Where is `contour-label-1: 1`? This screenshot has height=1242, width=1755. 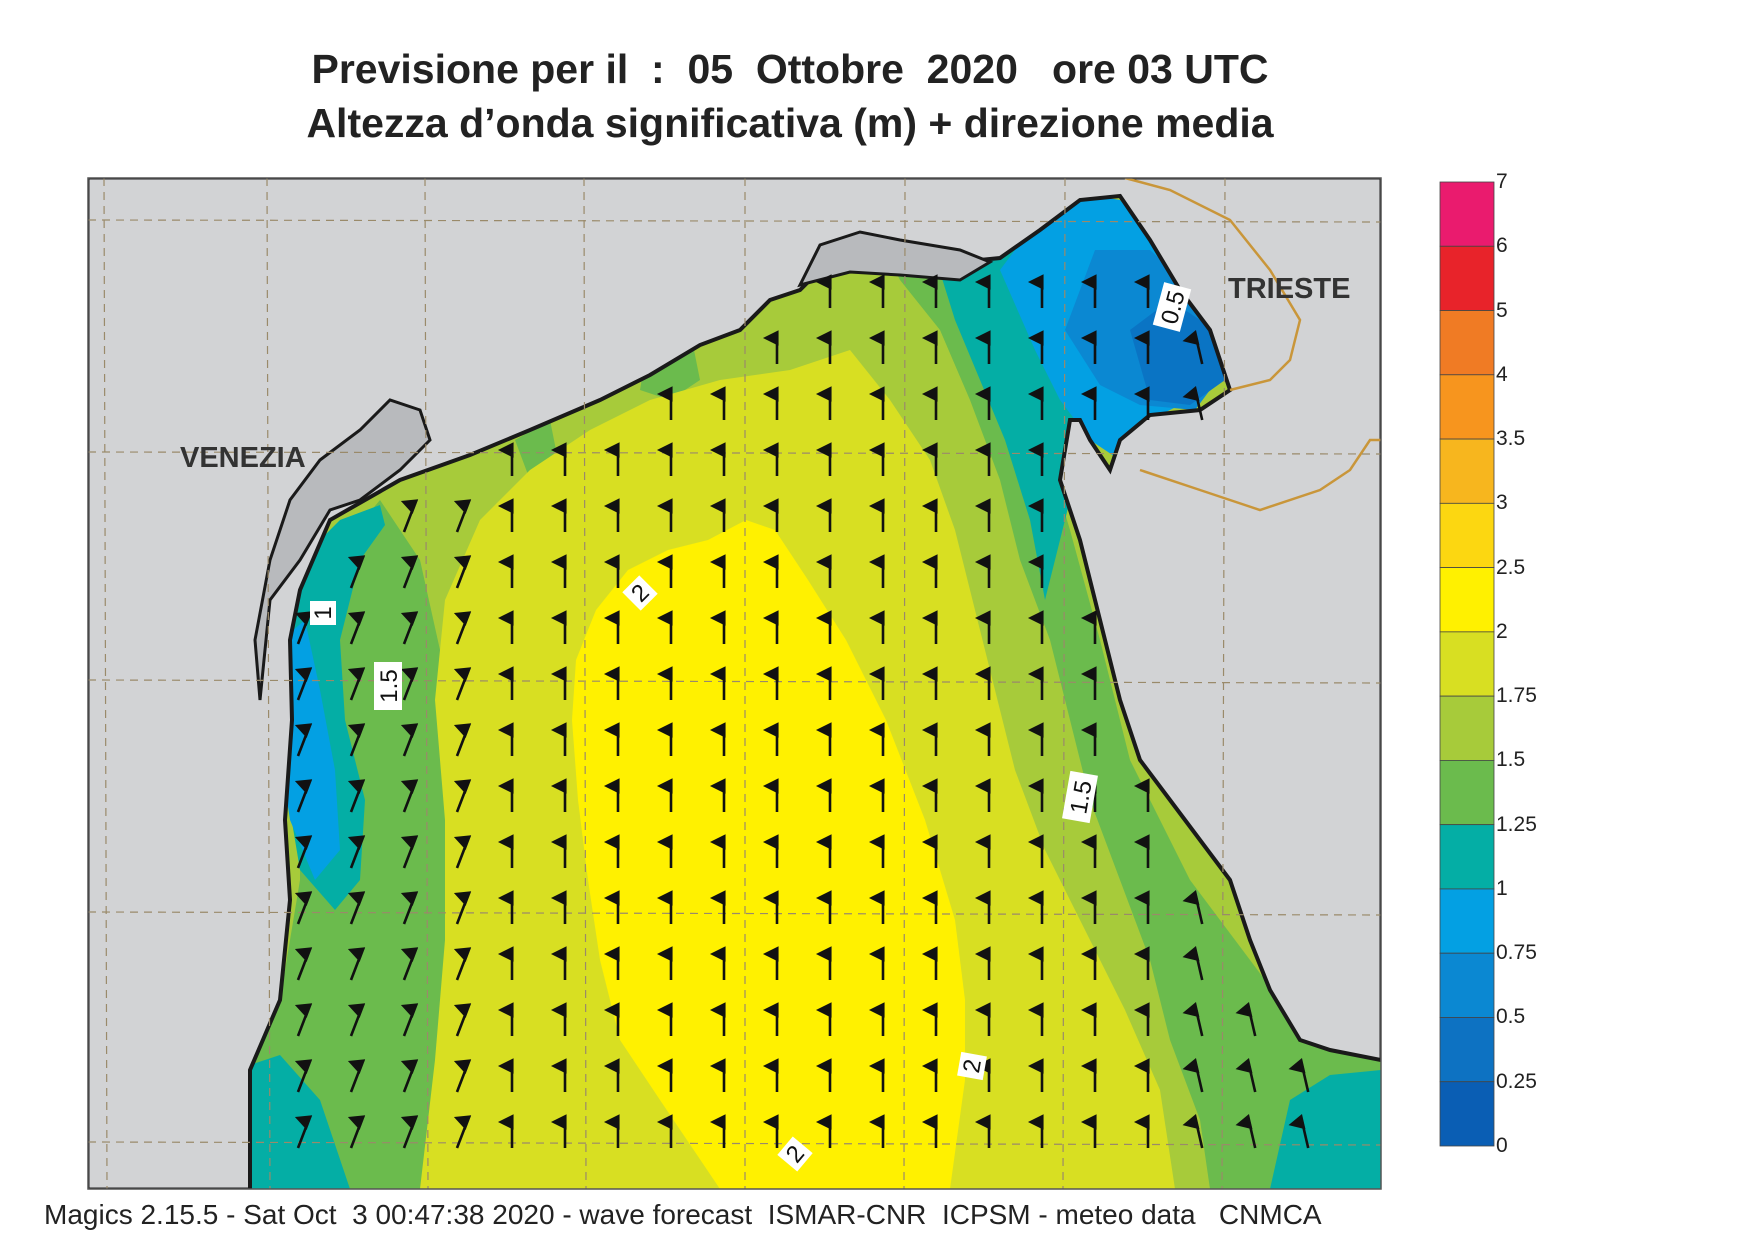 contour-label-1: 1 is located at coordinates (323, 613).